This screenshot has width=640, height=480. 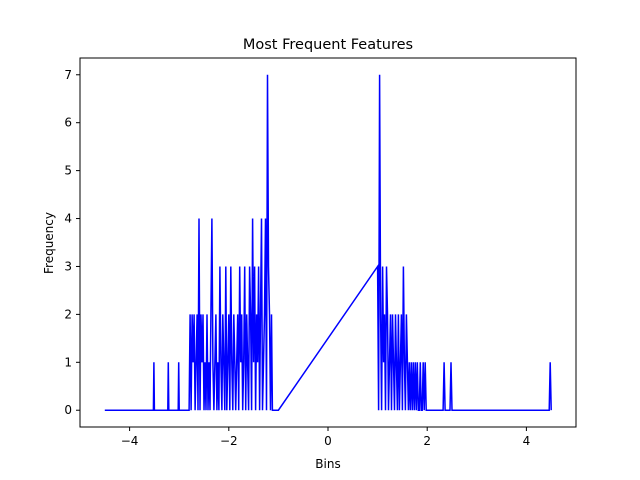 I want to click on y-tick-label: 0, so click(x=68, y=410).